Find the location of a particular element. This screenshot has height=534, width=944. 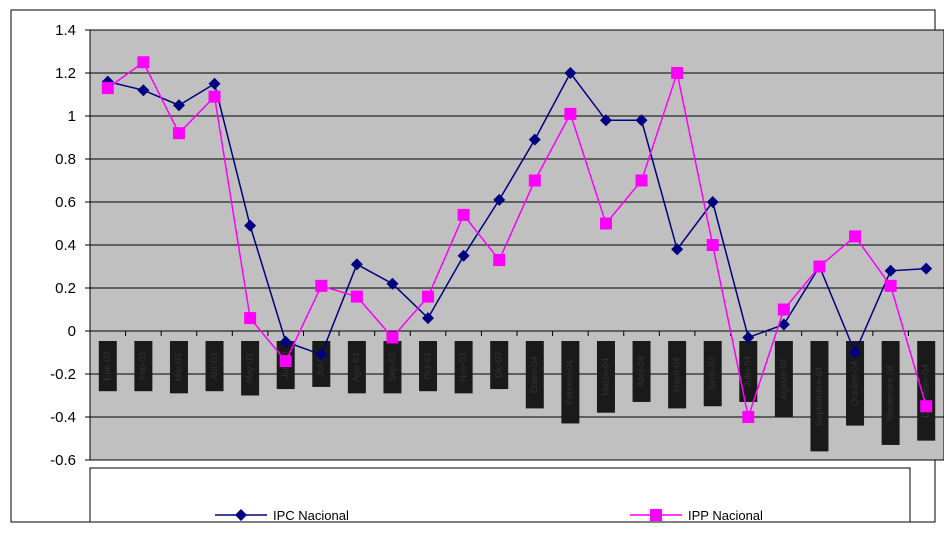

category-label: Abr-03 is located at coordinates (214, 366).